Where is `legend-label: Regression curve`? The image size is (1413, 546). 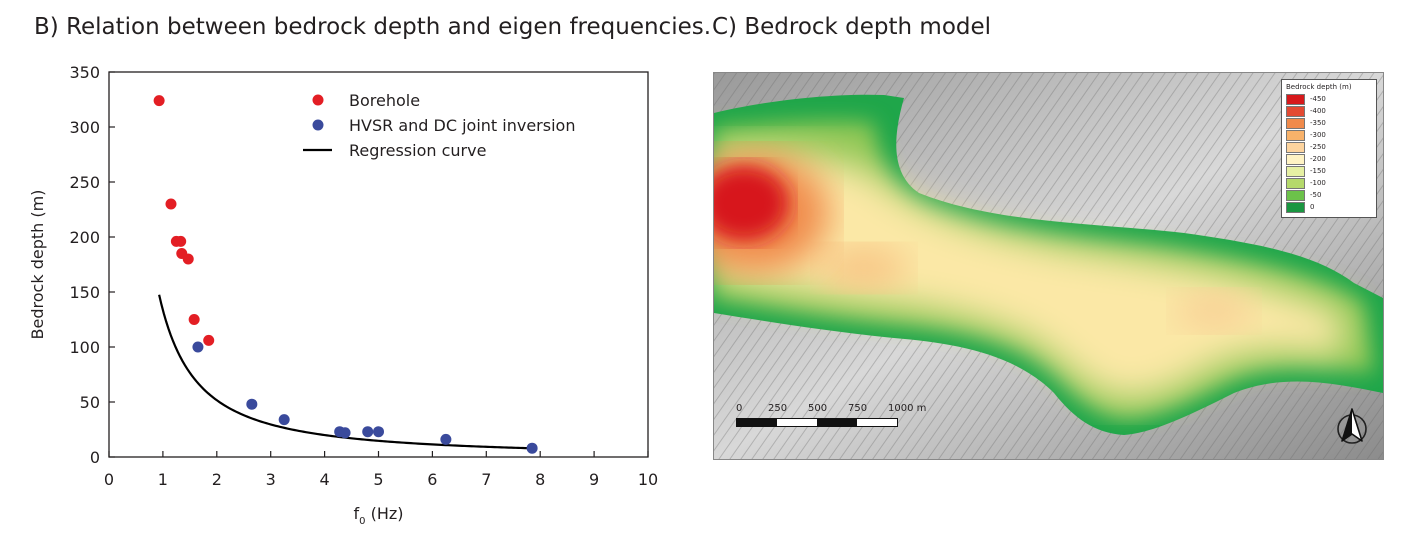
legend-label: Regression curve is located at coordinates (417, 150).